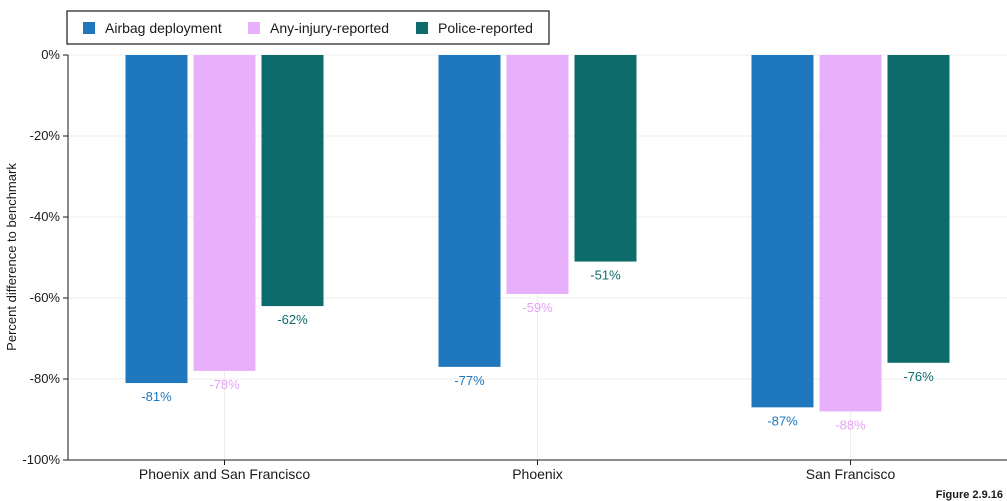 This screenshot has height=501, width=1007. What do you see at coordinates (163, 28) in the screenshot?
I see `legend-label: Airbag deployment` at bounding box center [163, 28].